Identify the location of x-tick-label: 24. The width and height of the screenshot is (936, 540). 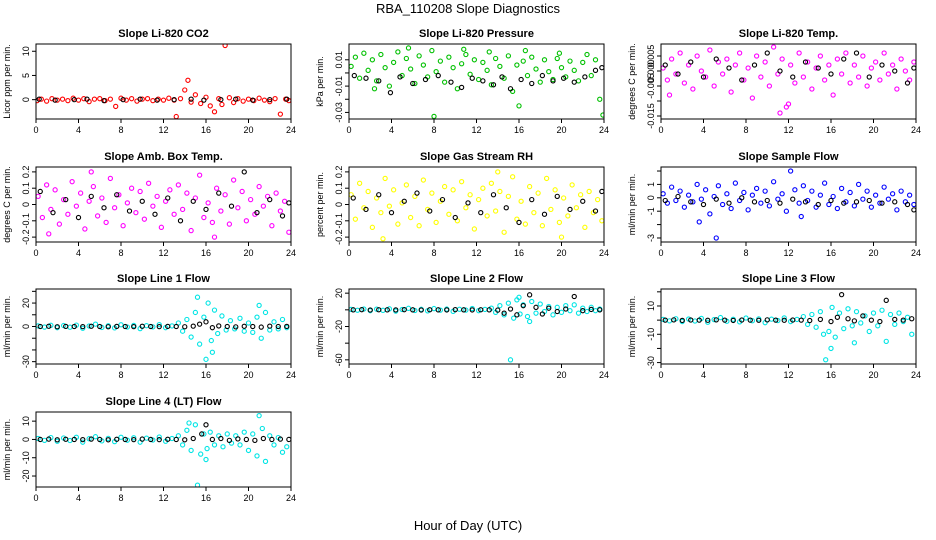
(604, 253).